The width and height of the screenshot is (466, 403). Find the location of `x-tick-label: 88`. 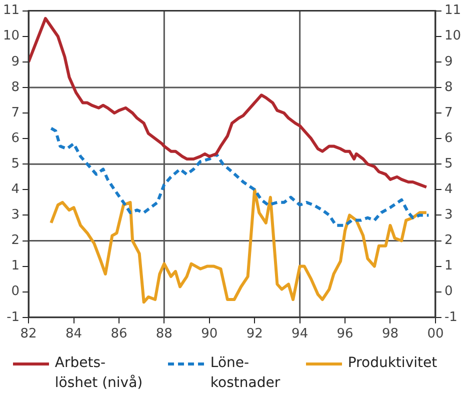

x-tick-label: 88 is located at coordinates (164, 334).